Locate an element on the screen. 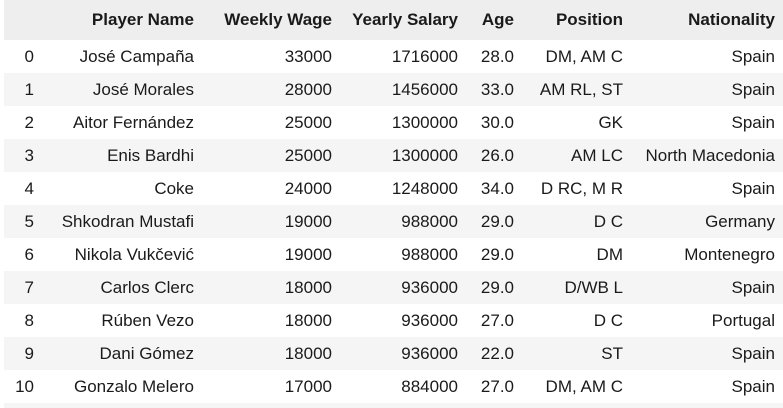 This screenshot has height=408, width=783. cell-position: DM is located at coordinates (609, 254).